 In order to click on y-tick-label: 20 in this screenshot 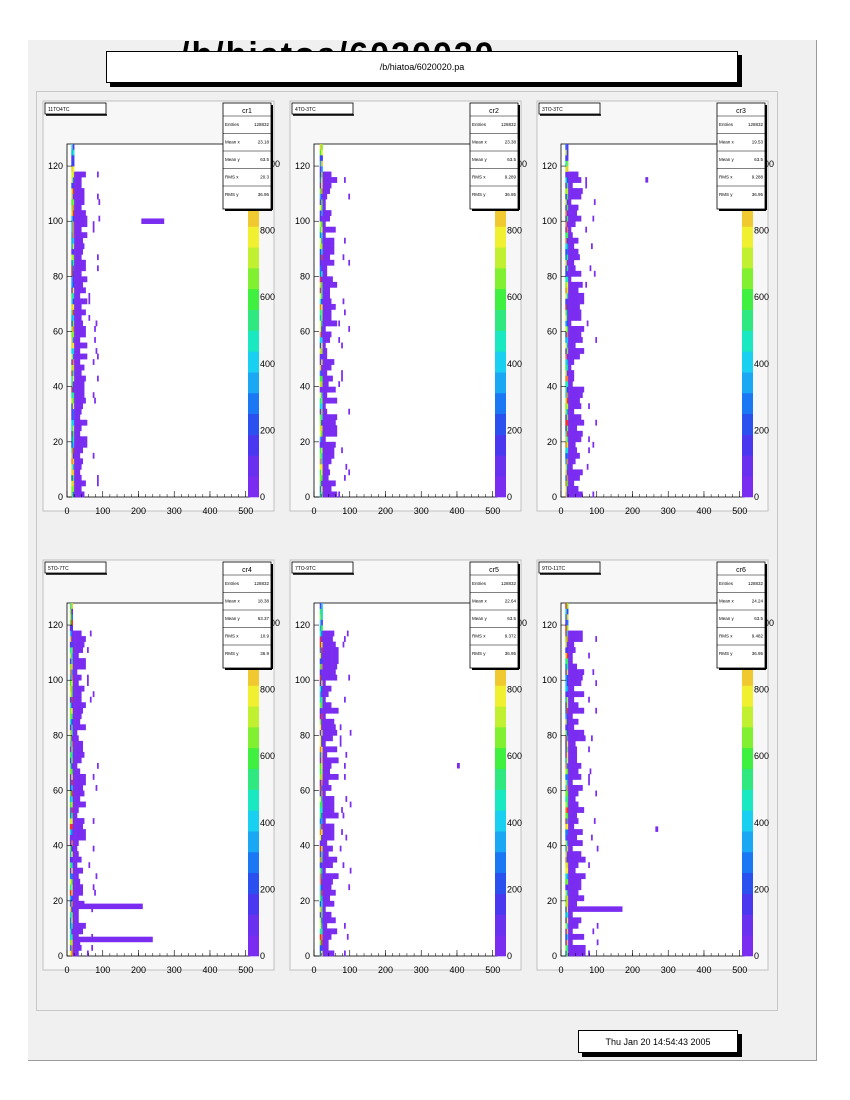, I will do `click(552, 901)`.